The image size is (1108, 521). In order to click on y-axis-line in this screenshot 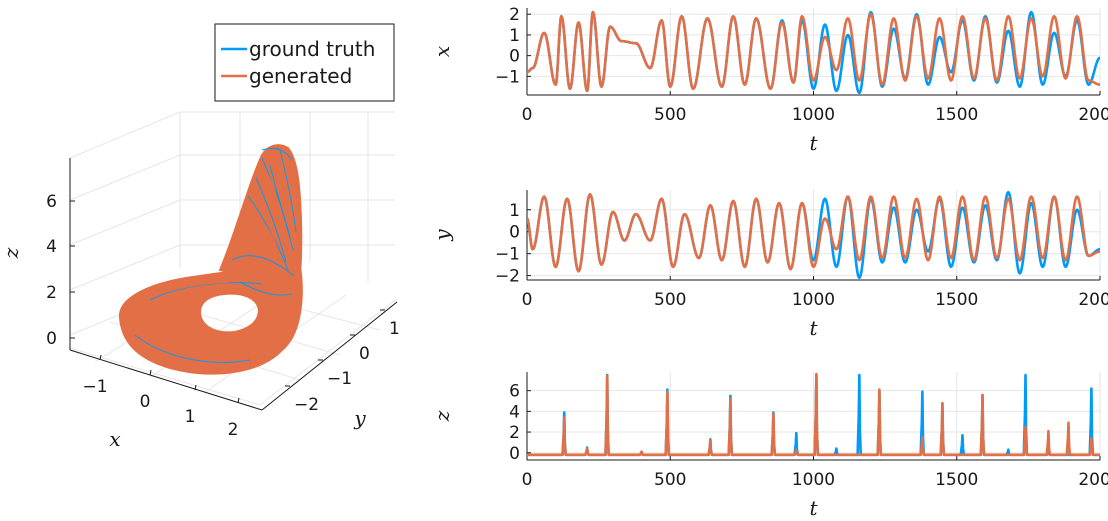, I will do `click(329, 356)`.